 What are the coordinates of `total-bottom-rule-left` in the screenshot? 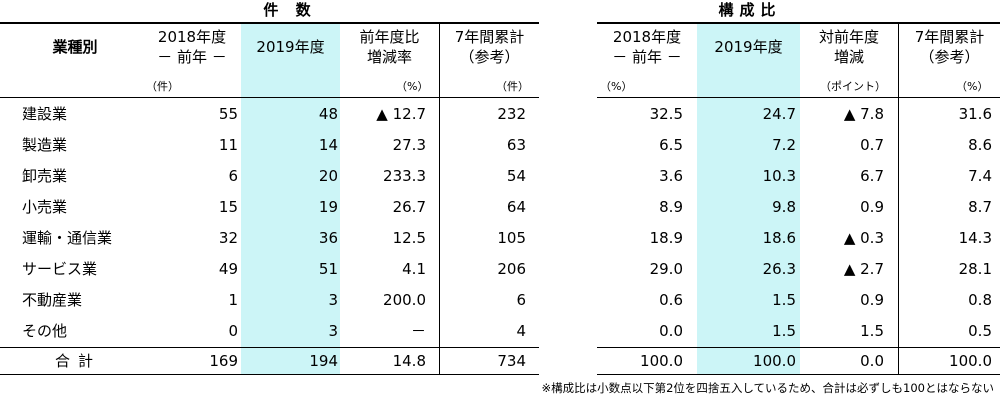 It's located at (269, 374).